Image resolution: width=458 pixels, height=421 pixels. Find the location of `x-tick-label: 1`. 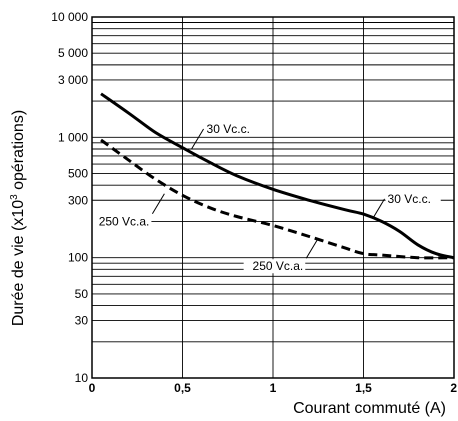

x-tick-label: 1 is located at coordinates (273, 388).